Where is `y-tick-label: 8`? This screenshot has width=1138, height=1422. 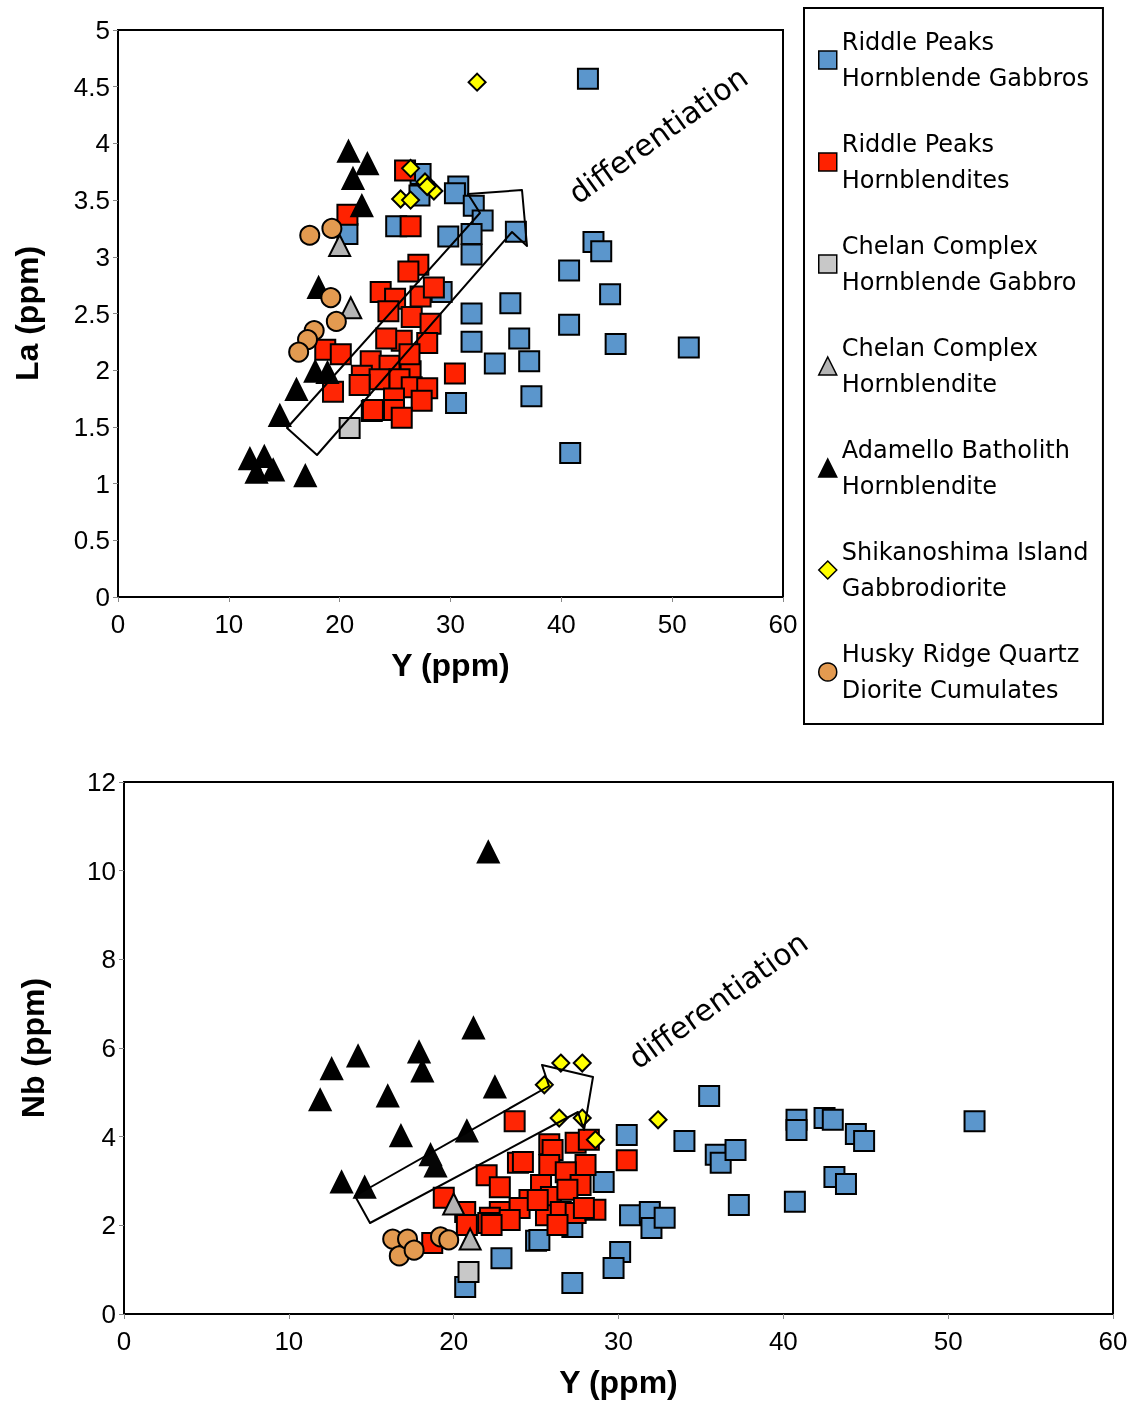
y-tick-label: 8 is located at coordinates (108, 959).